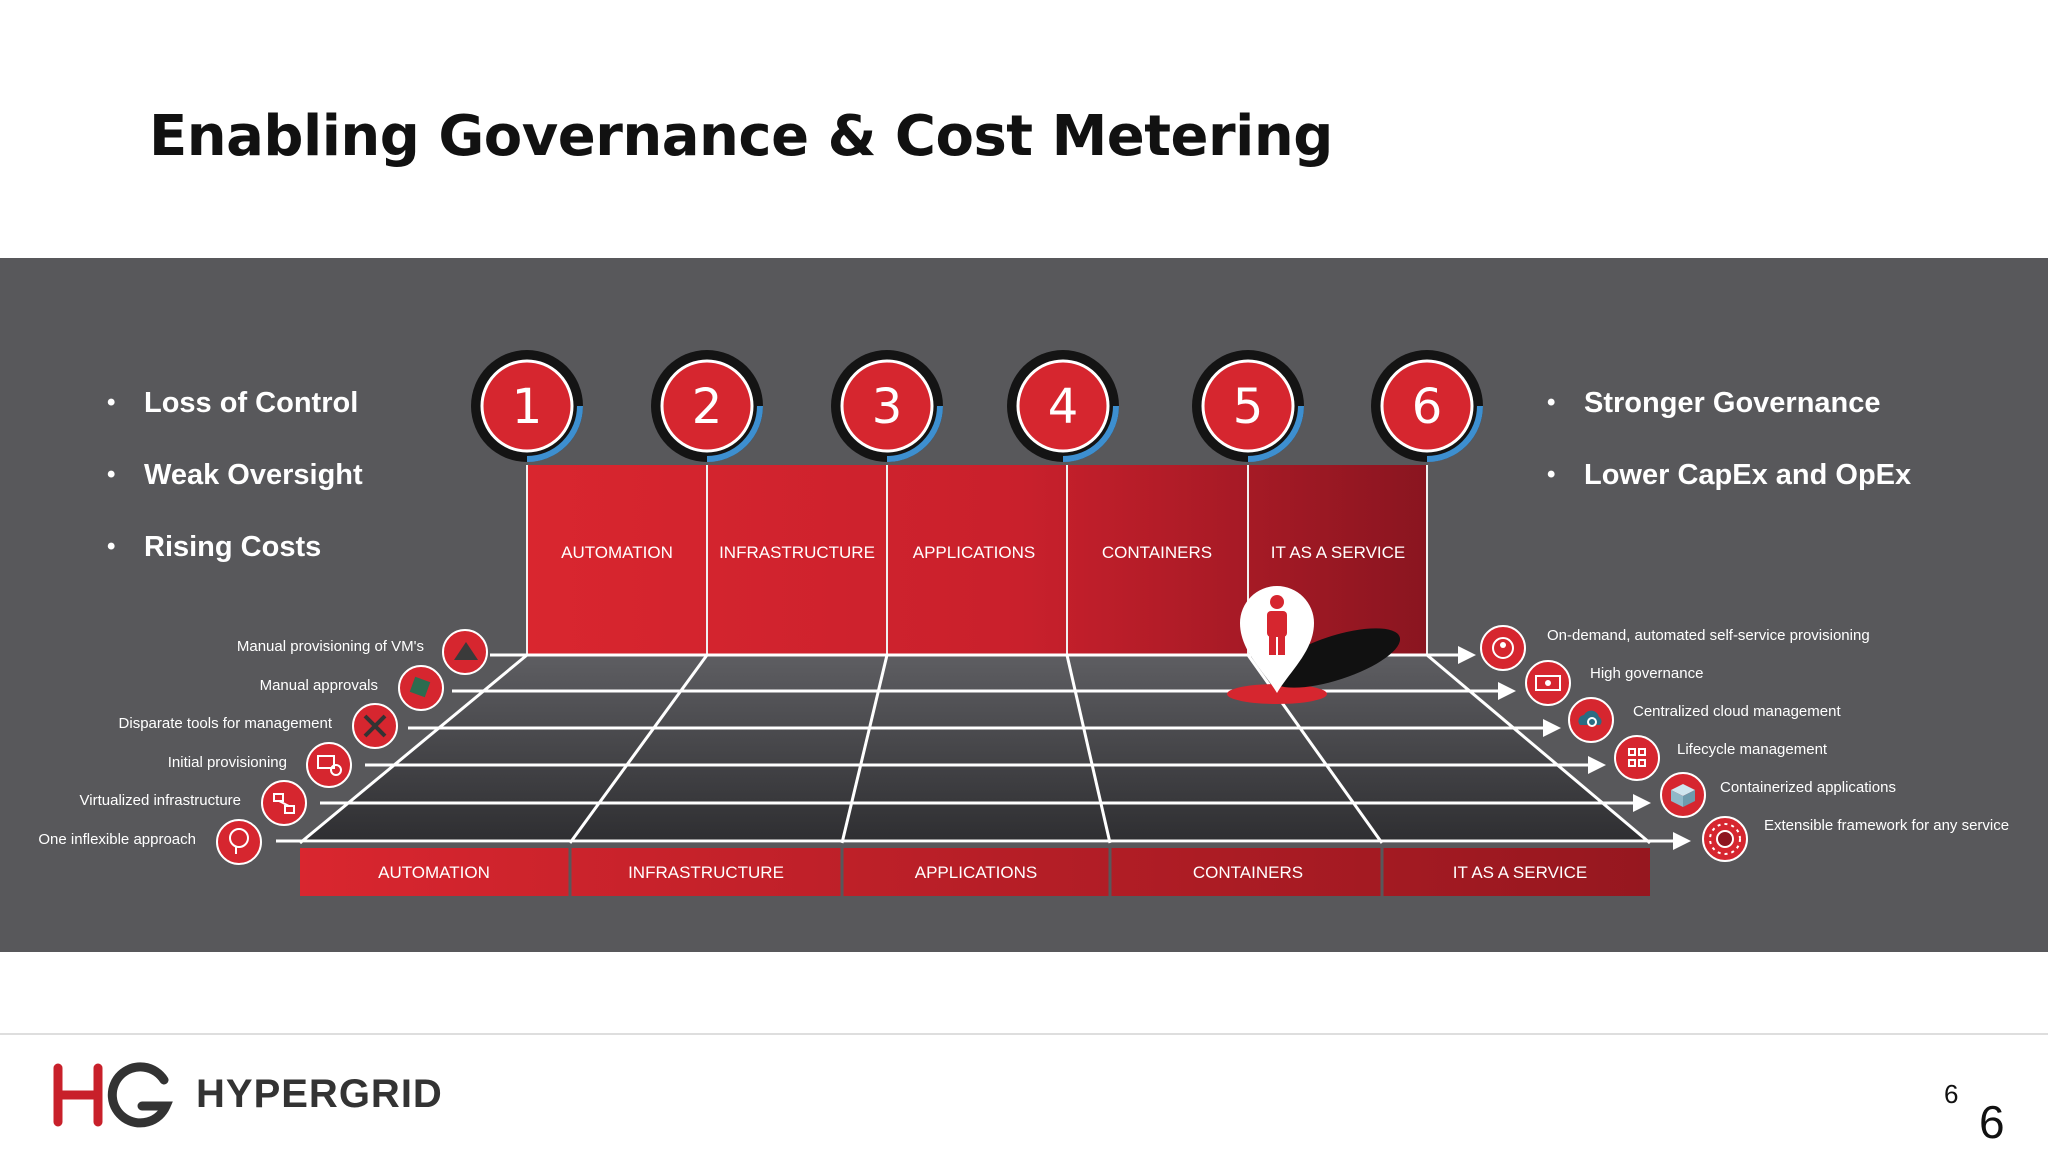 This screenshot has width=2048, height=1152. I want to click on benefits-list: Stronger Governance Lower CapEx and OpEx, so click(1729, 455).